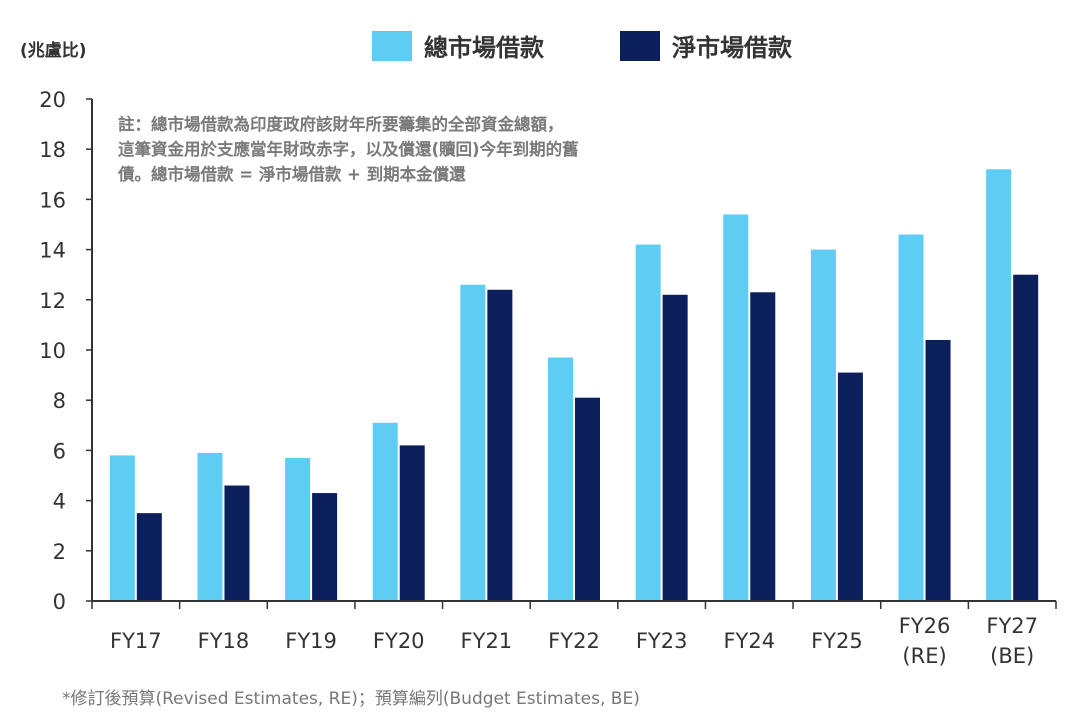  What do you see at coordinates (59, 602) in the screenshot?
I see `y-tick-label: 0` at bounding box center [59, 602].